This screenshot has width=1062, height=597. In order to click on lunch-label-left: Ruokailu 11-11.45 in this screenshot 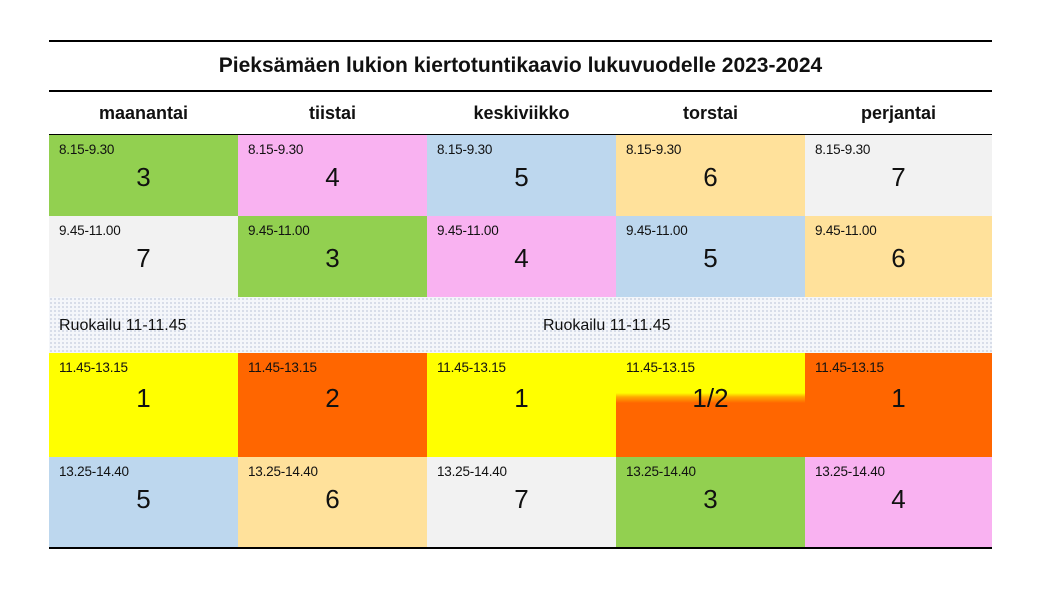, I will do `click(123, 325)`.